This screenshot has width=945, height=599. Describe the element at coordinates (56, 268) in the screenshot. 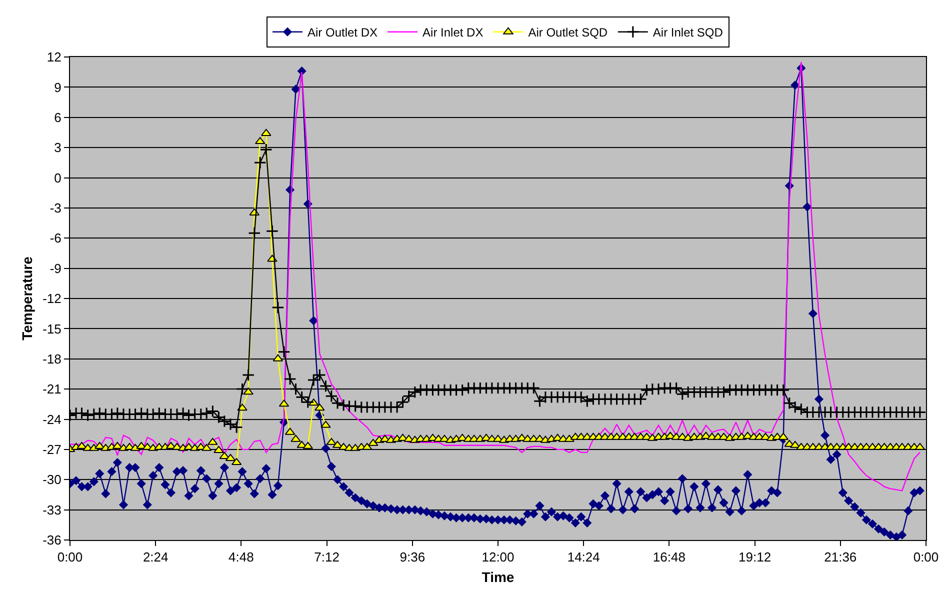

I see `y-tick-label: -9` at that location.